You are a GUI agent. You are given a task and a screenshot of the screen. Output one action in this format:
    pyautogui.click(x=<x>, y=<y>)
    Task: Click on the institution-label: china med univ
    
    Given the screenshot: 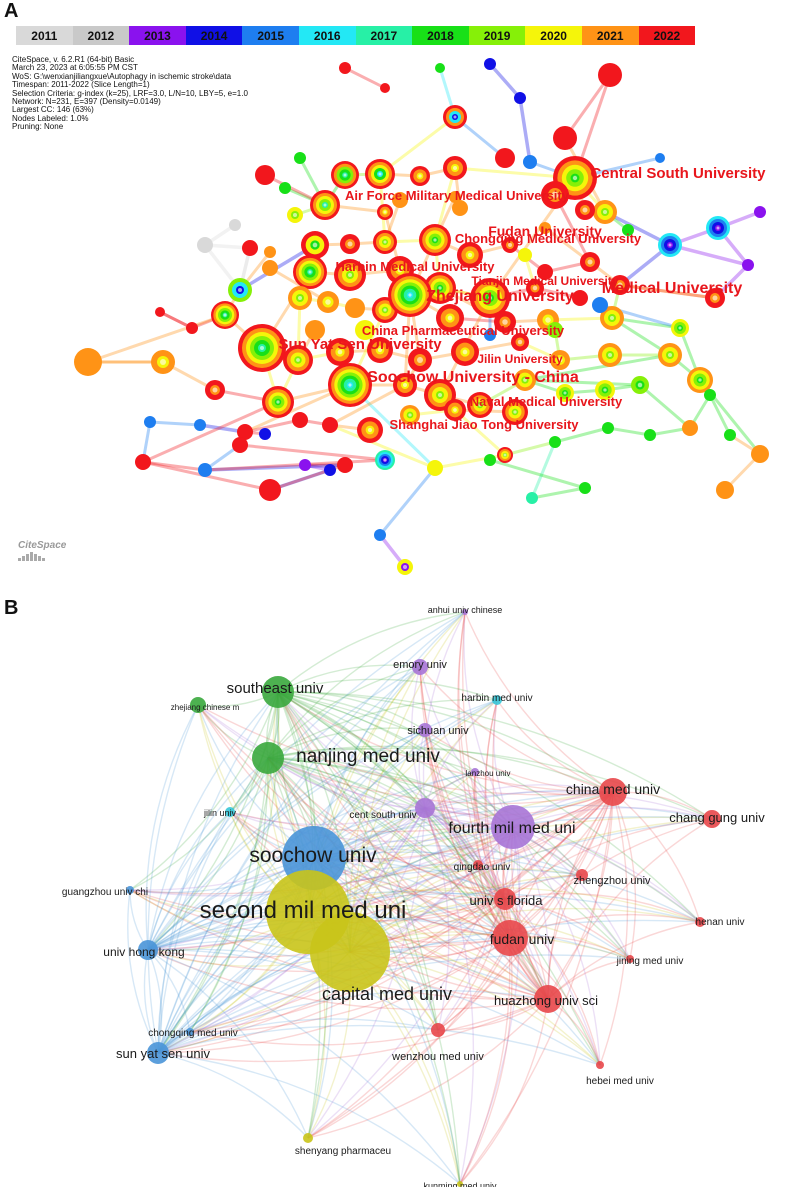 What is the action you would take?
    pyautogui.click(x=613, y=789)
    